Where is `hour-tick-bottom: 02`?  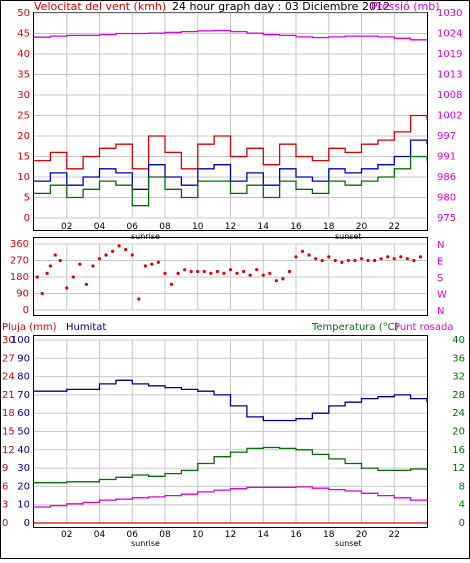
hour-tick-bottom: 02 is located at coordinates (66, 535).